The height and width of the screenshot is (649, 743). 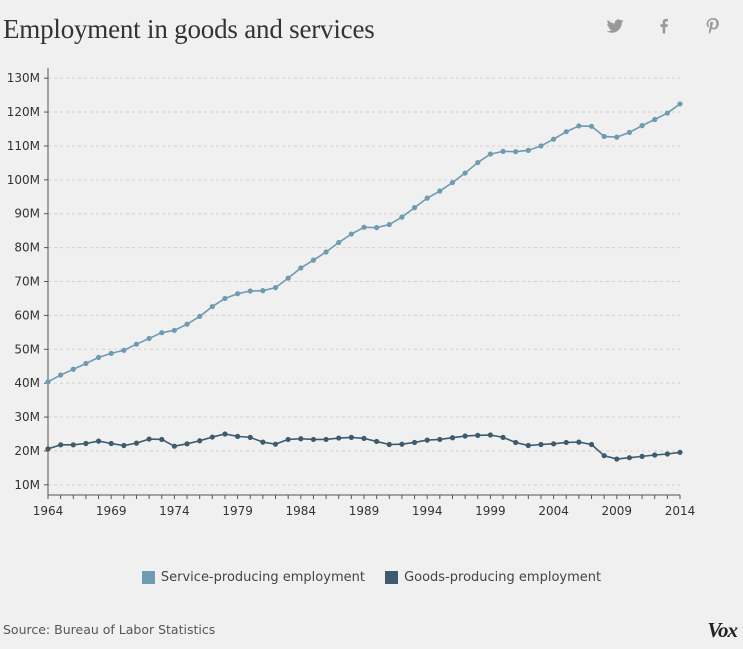 I want to click on data-point-goods-1973, so click(x=162, y=439).